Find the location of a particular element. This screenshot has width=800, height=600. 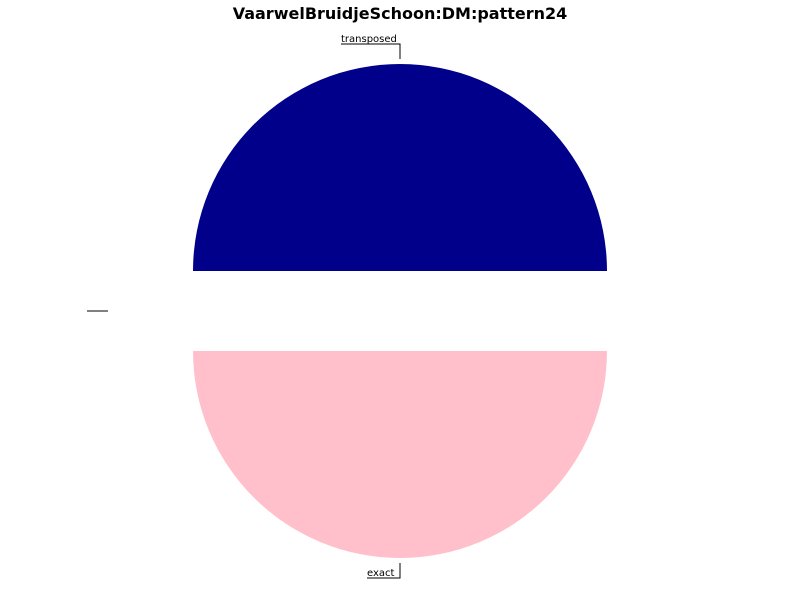

leader-line-transposed is located at coordinates (371, 51).